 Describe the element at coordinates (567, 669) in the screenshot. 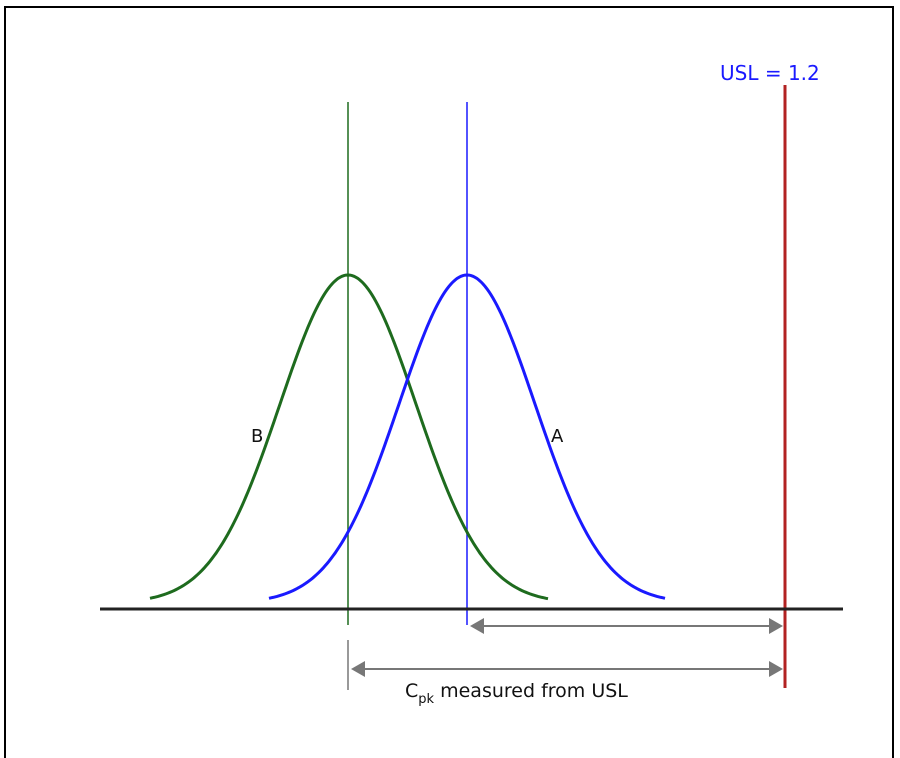

I see `distance-arrow-b` at that location.